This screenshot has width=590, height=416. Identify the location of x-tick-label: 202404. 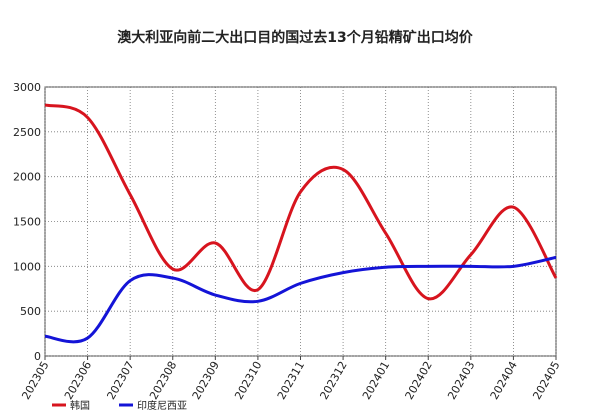
(504, 380).